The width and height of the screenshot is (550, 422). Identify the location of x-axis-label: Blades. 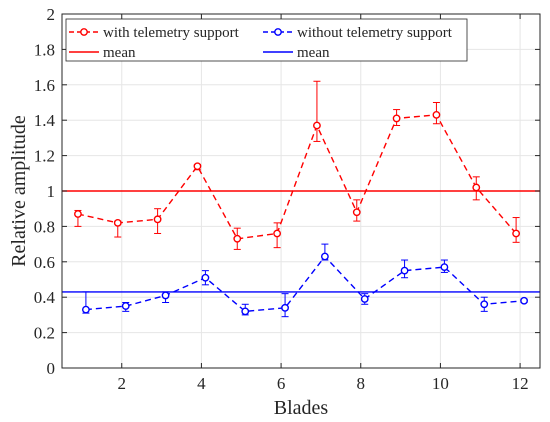
(301, 408).